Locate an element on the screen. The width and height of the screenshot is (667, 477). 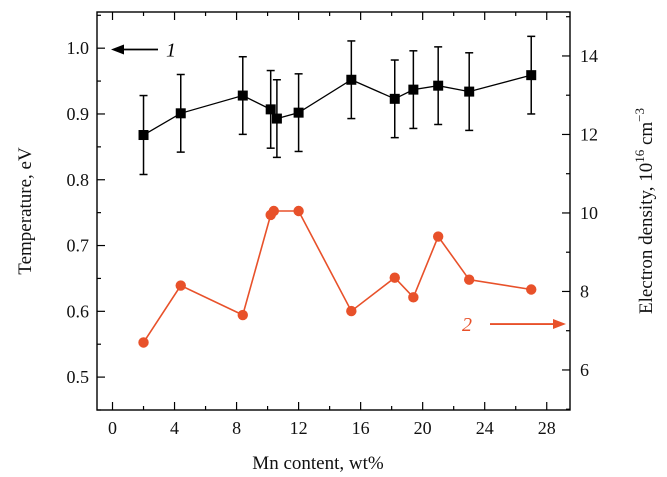
right-y-tick-label: 6 is located at coordinates (584, 370).